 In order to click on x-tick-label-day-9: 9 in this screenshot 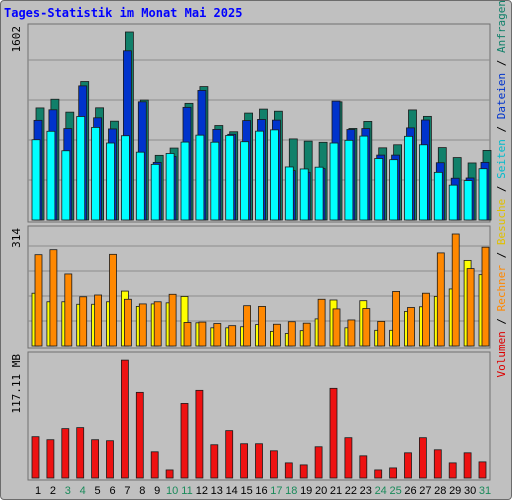, I will do `click(157, 491)`.